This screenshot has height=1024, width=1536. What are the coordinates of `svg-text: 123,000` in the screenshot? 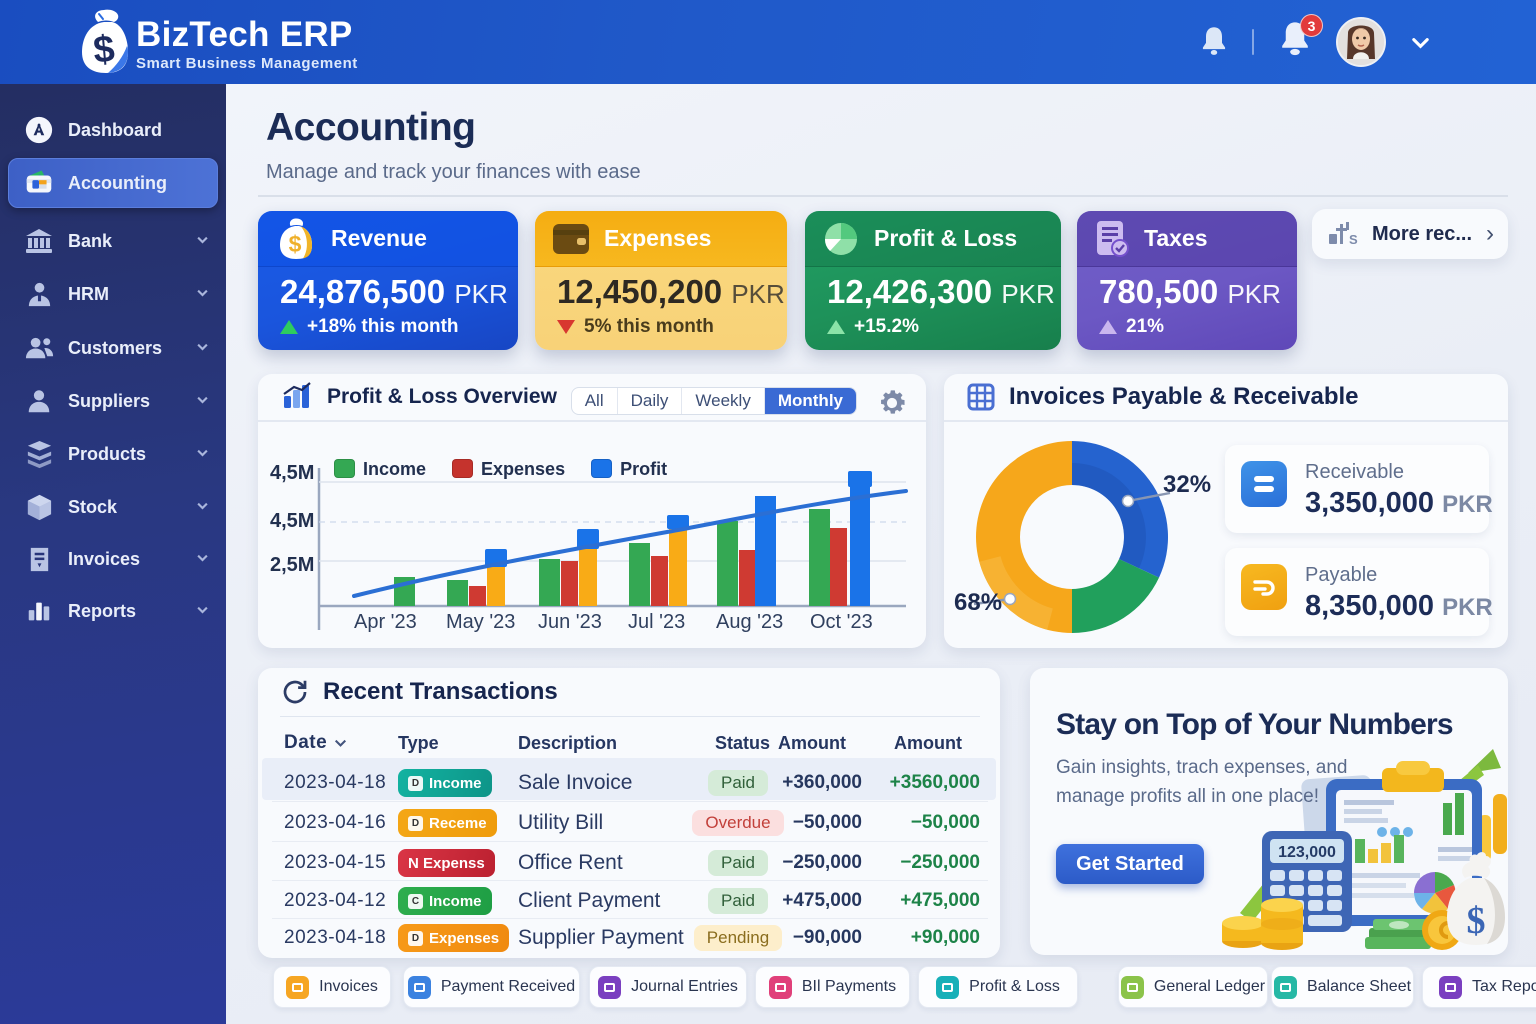 It's located at (1307, 852).